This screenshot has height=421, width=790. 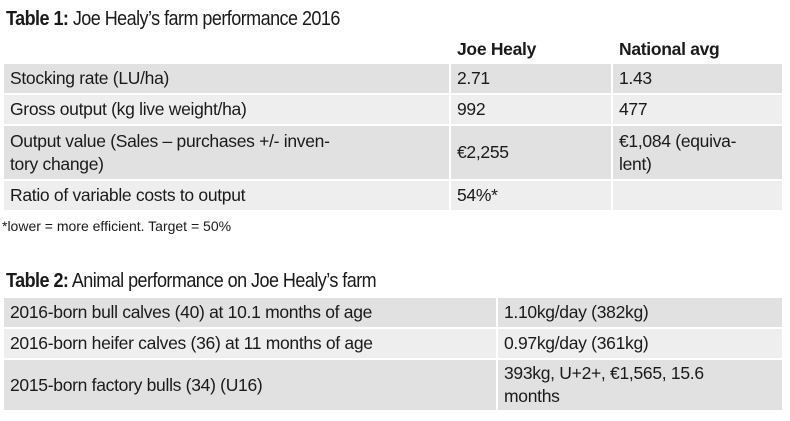 What do you see at coordinates (531, 152) in the screenshot?
I see `cell-joe: €2,255` at bounding box center [531, 152].